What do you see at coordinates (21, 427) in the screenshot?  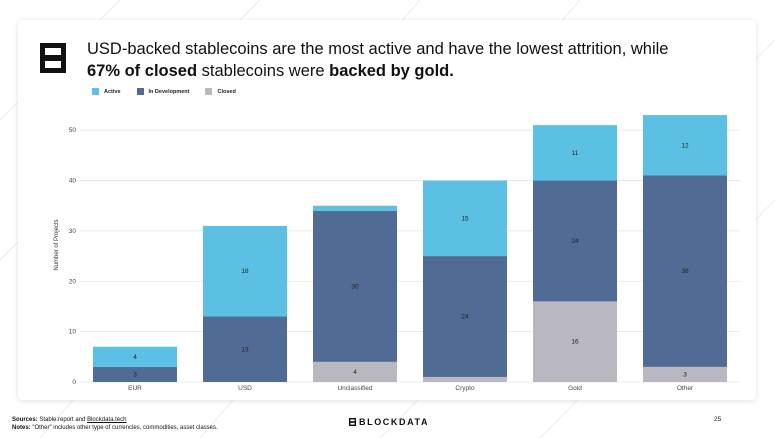 I see `notes-label: Notes:` at bounding box center [21, 427].